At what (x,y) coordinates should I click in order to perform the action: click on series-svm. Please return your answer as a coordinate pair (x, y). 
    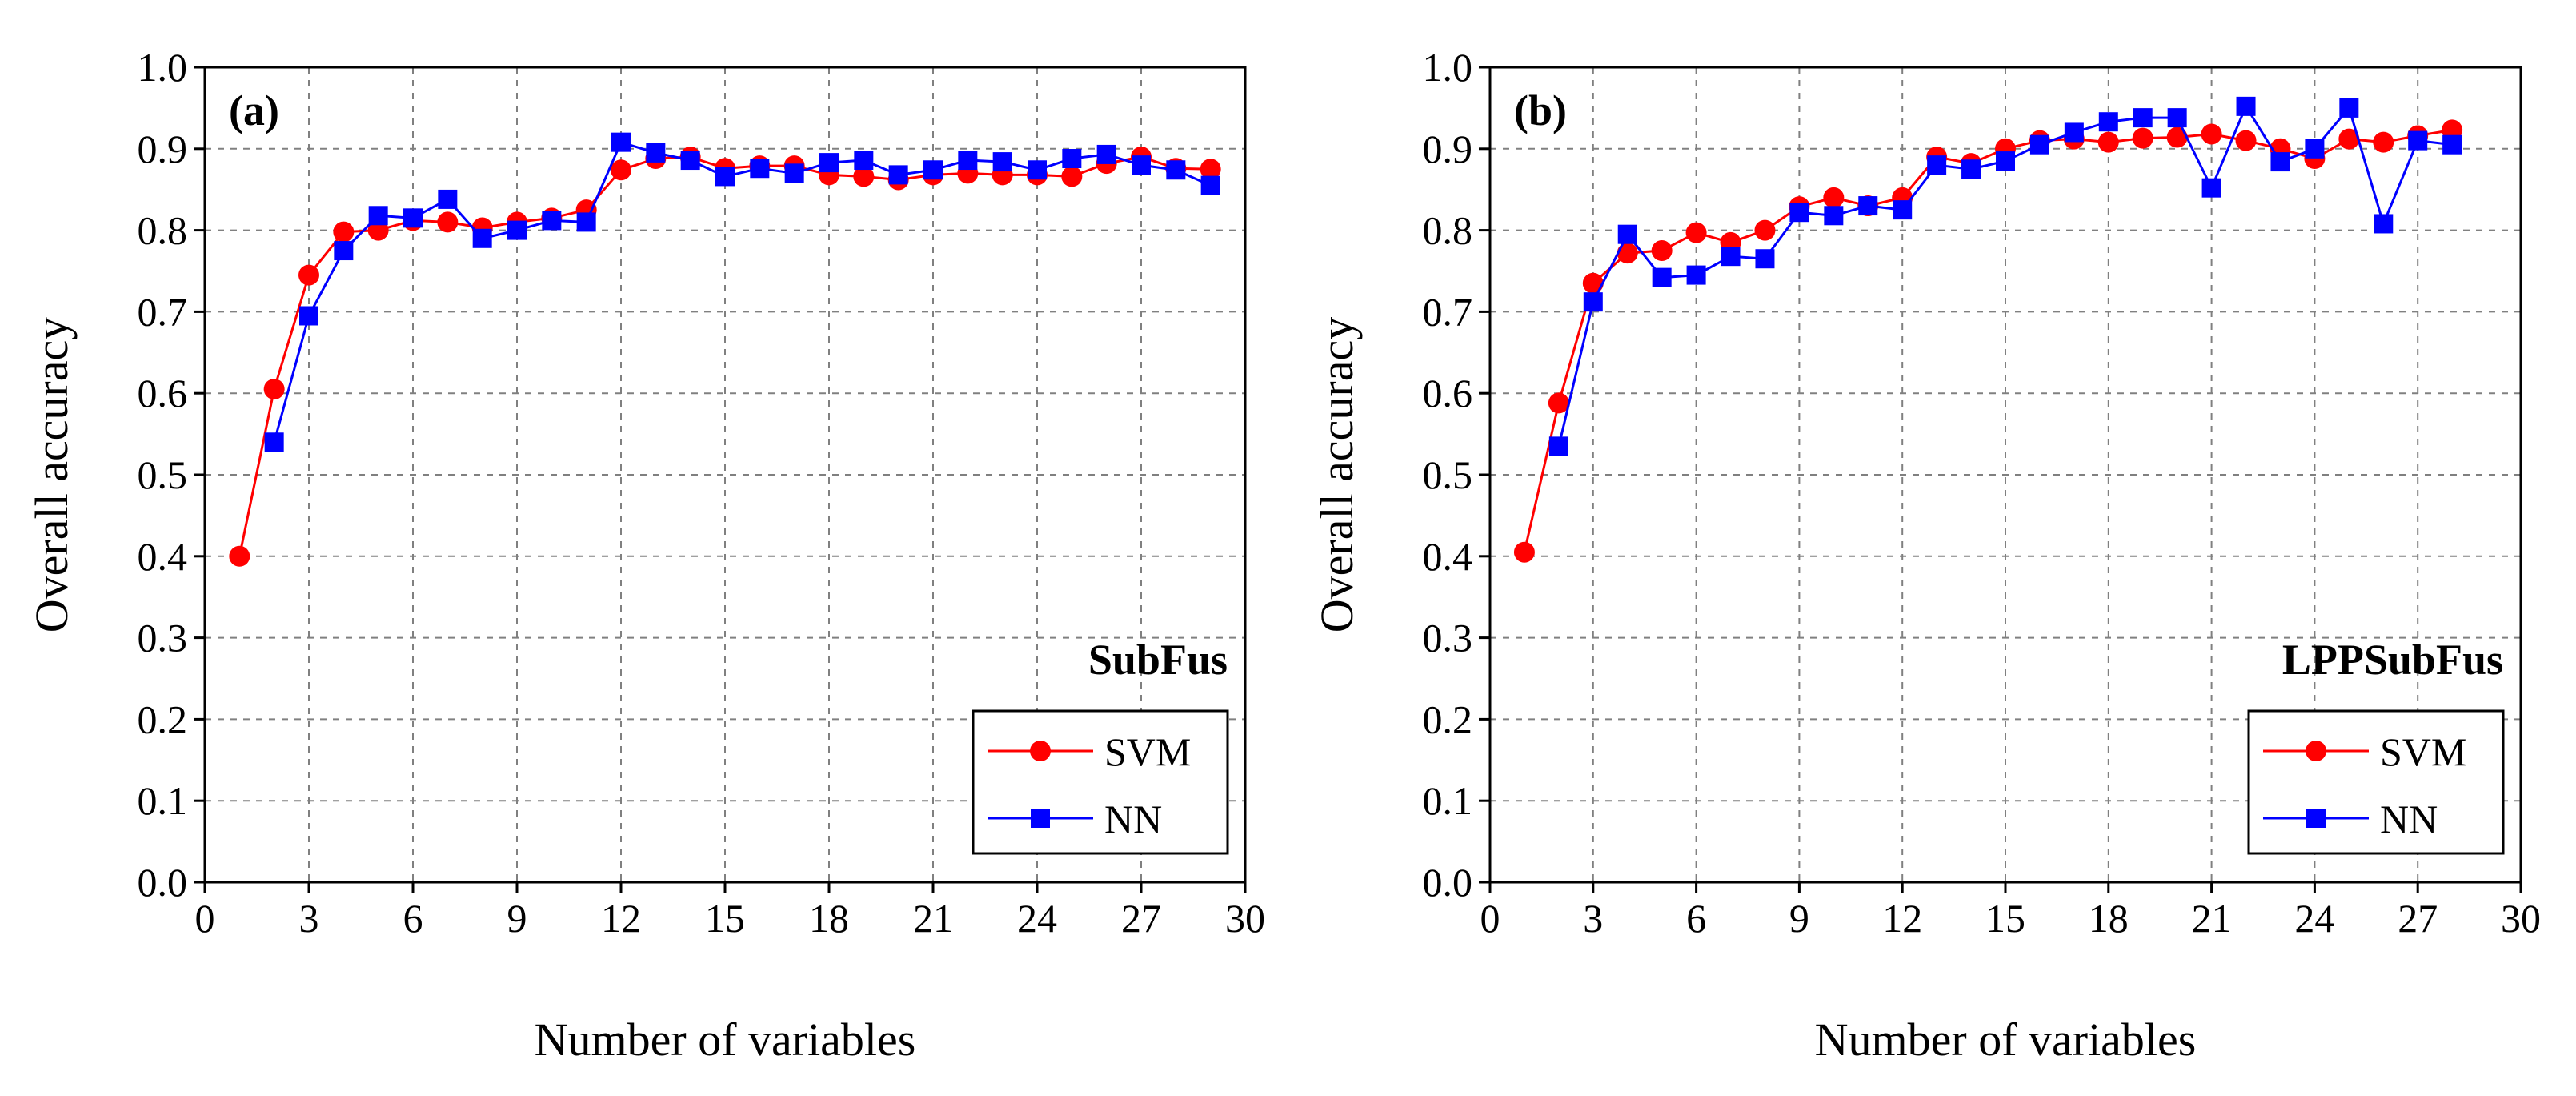
    Looking at the image, I should click on (1988, 341).